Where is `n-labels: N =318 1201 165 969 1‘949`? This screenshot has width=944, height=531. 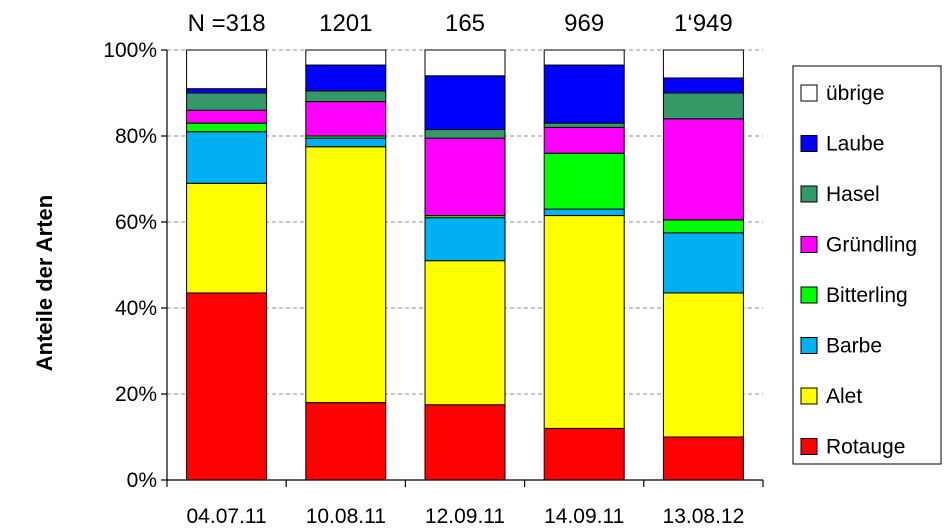 n-labels: N =318 1201 165 969 1‘949 is located at coordinates (460, 23).